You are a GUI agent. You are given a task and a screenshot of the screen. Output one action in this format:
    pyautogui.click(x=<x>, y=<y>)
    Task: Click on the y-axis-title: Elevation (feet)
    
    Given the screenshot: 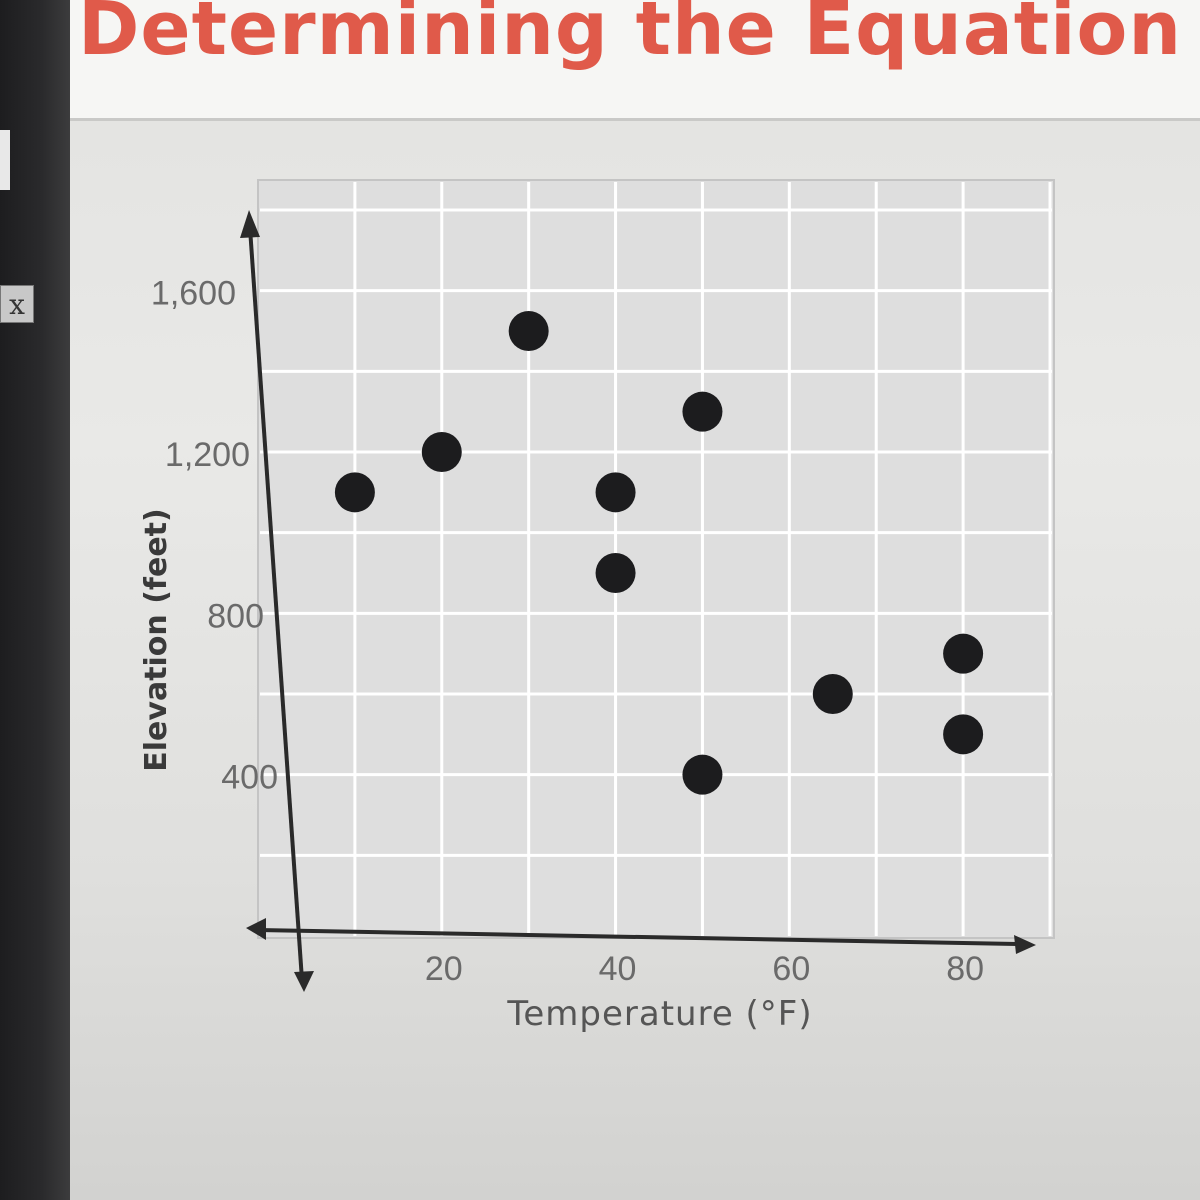 What is the action you would take?
    pyautogui.click(x=156, y=639)
    